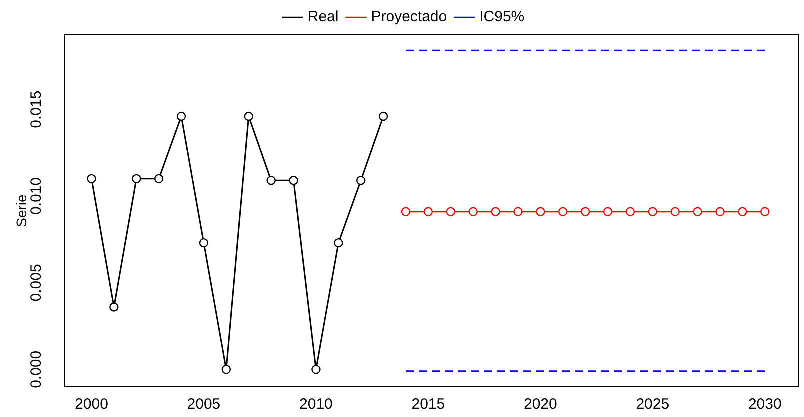 This screenshot has height=417, width=804. Describe the element at coordinates (653, 405) in the screenshot. I see `x-tick-label: 2025` at that location.